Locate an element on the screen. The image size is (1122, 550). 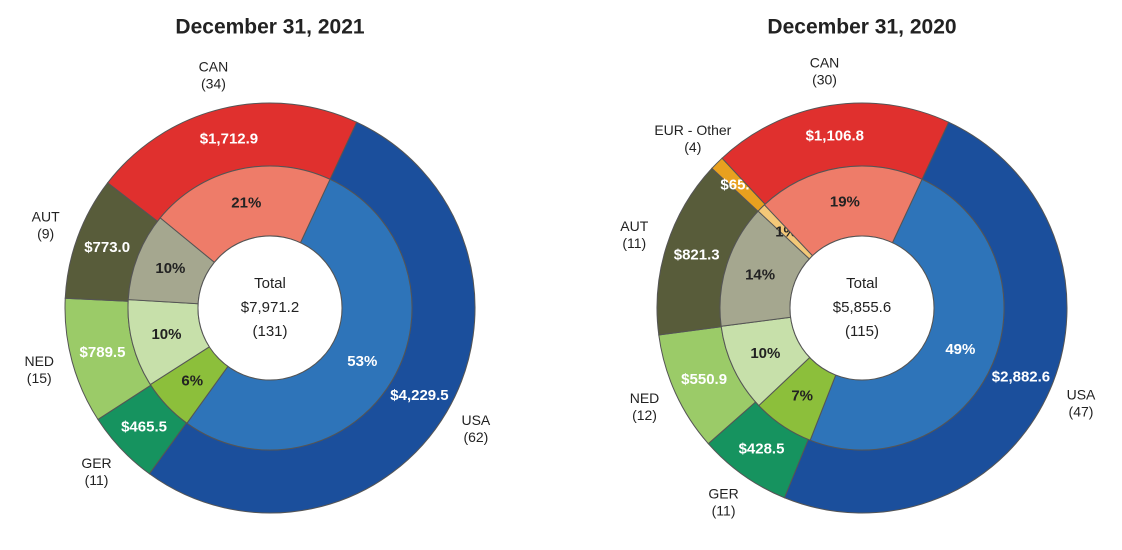
inner-value-label: 21% is located at coordinates (246, 203).